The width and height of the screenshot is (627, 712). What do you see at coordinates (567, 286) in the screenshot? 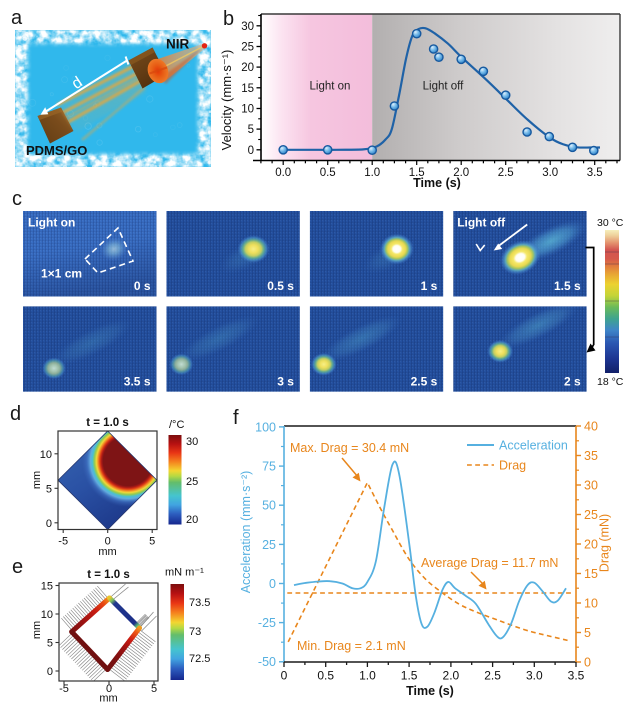
I see `svg-text: 1.5 s` at bounding box center [567, 286].